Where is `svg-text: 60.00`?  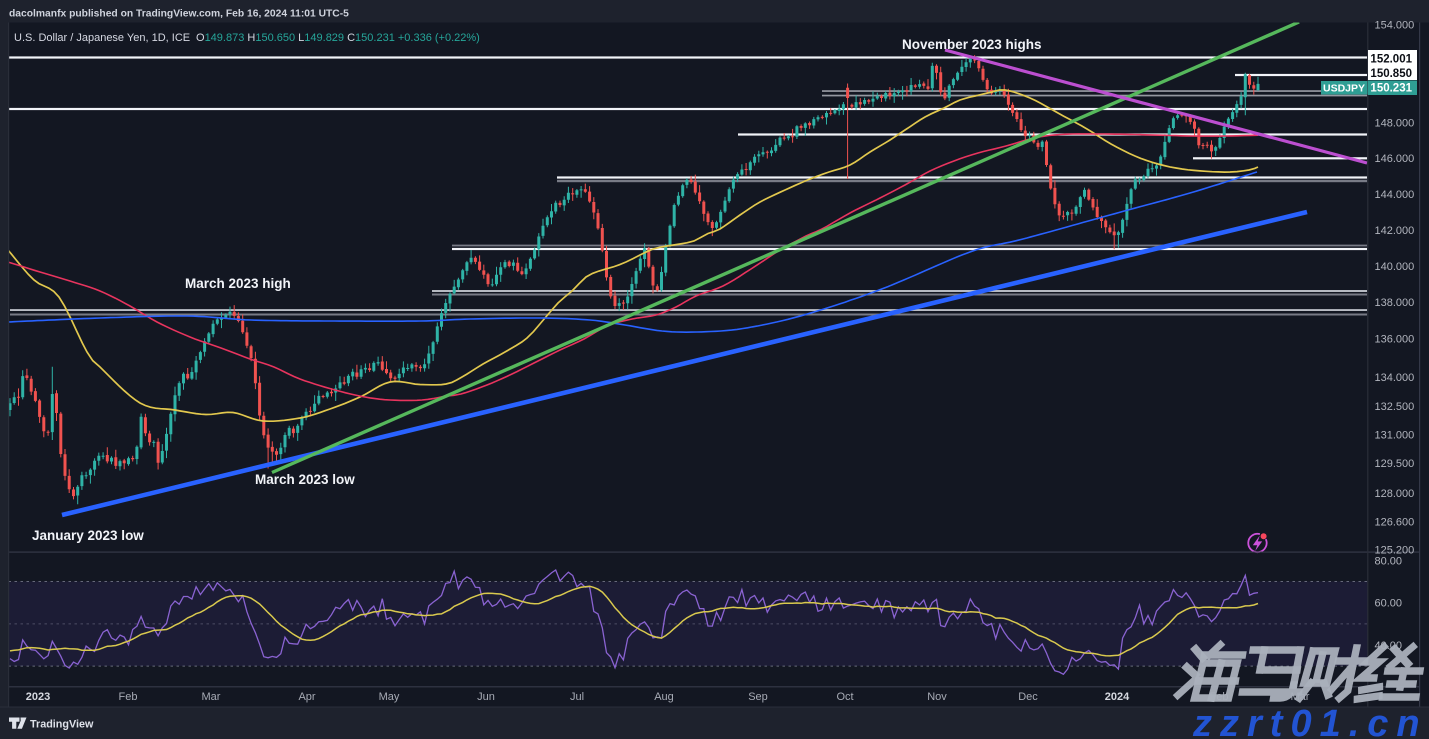
svg-text: 60.00 is located at coordinates (1389, 604).